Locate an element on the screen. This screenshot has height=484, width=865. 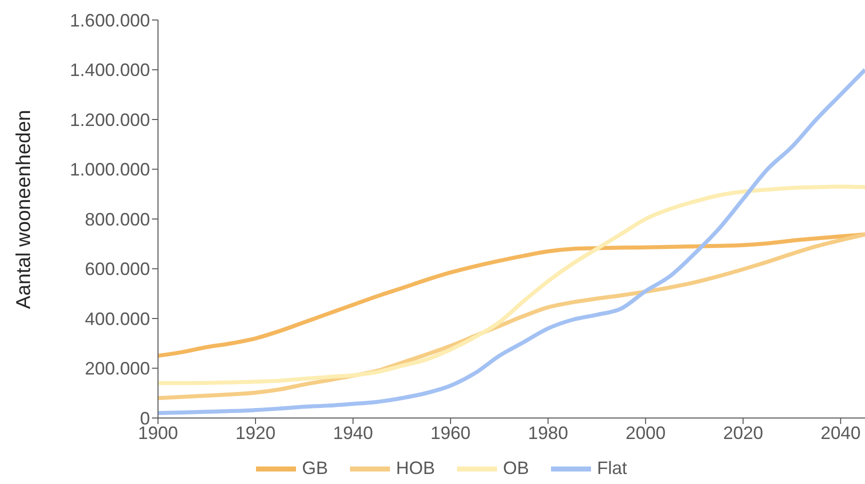
x-tick-label: 1980 is located at coordinates (548, 432).